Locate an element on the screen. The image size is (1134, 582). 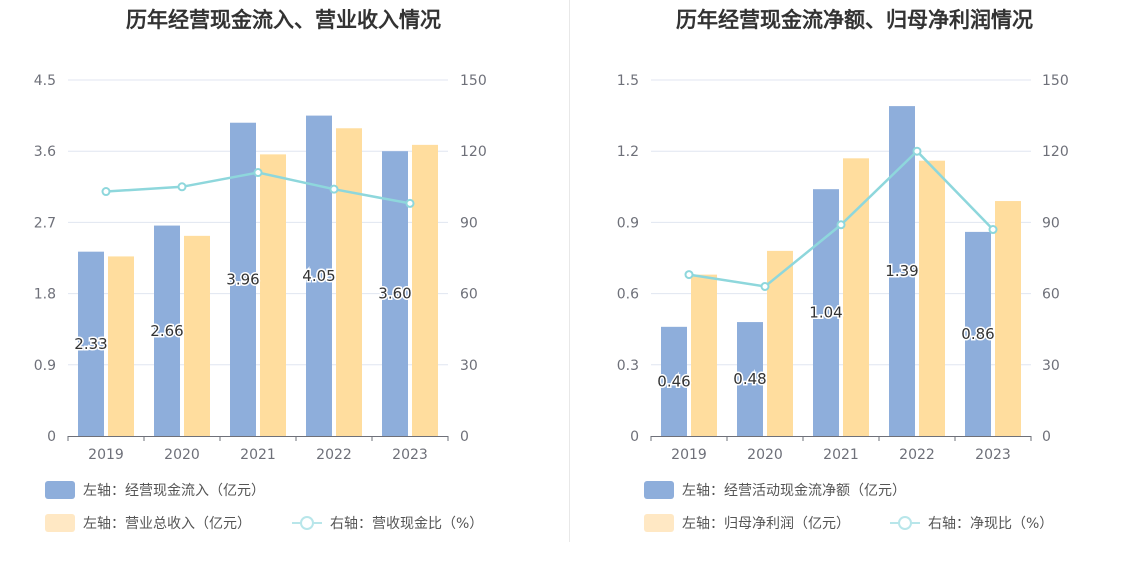
bar-value-label: 2.66 is located at coordinates (166, 331).